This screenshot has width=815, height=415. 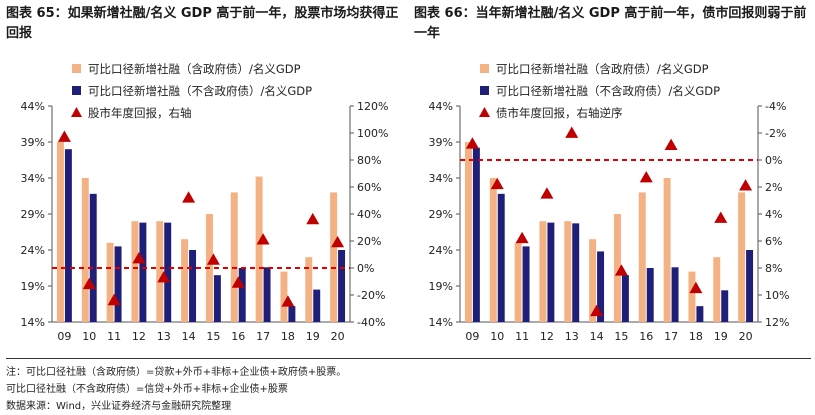 I want to click on right-tick-label: -20%, so click(x=371, y=295).